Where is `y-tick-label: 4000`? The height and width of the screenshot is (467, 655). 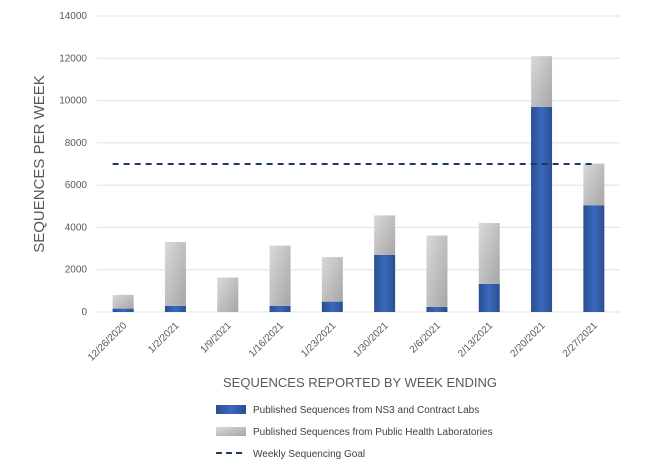 y-tick-label: 4000 is located at coordinates (76, 227).